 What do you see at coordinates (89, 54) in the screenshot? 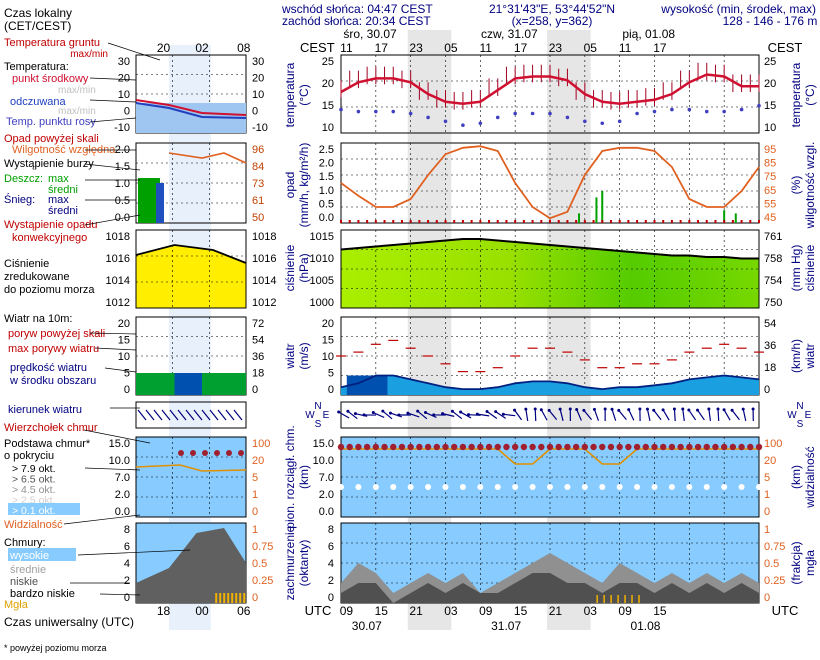
I see `legend-temp-ground-sub: max/min` at bounding box center [89, 54].